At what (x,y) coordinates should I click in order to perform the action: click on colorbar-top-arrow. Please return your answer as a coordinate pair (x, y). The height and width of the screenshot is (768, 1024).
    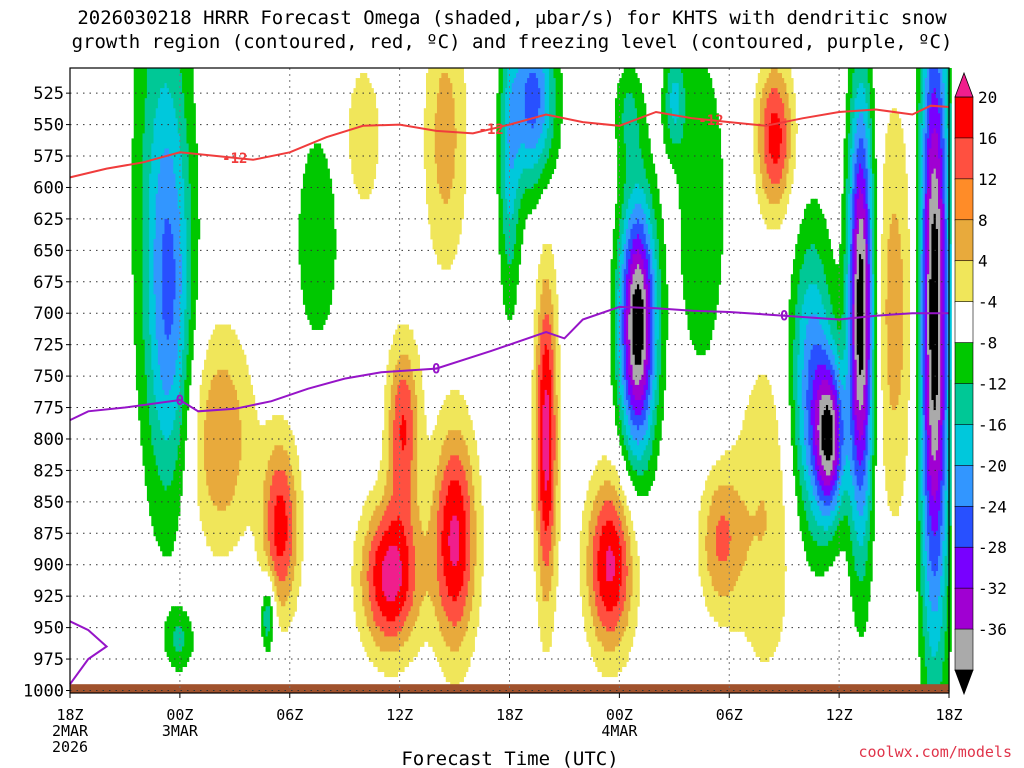
    Looking at the image, I should click on (964, 84).